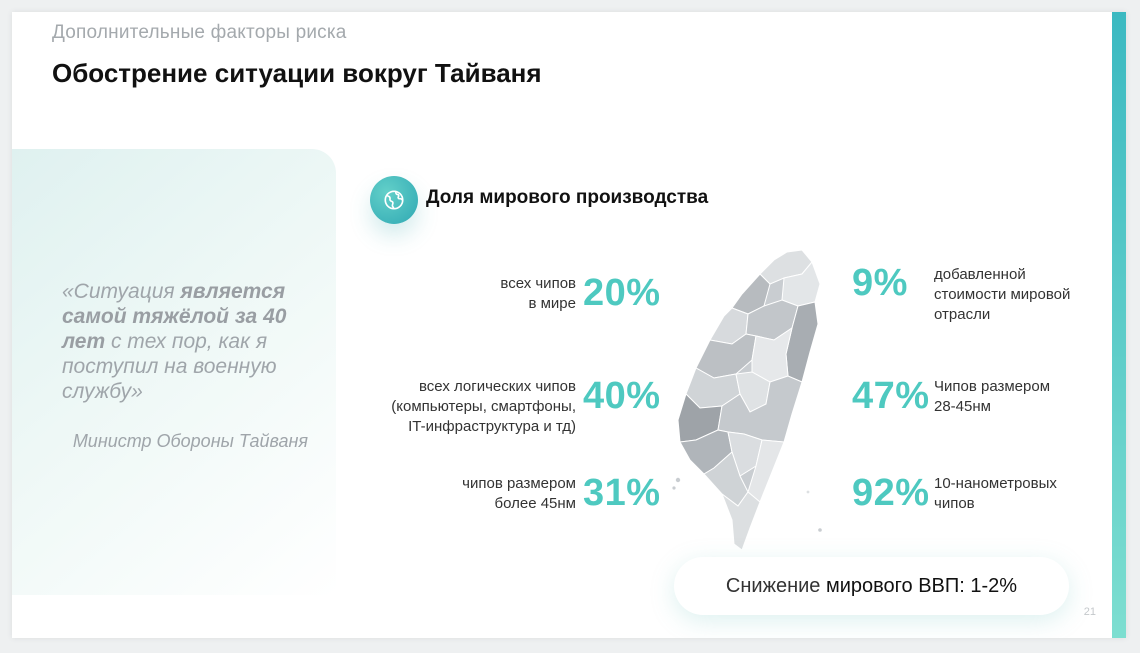  What do you see at coordinates (921, 585) in the screenshot?
I see `gdp-value: мирового ВВП: 1-2%` at bounding box center [921, 585].